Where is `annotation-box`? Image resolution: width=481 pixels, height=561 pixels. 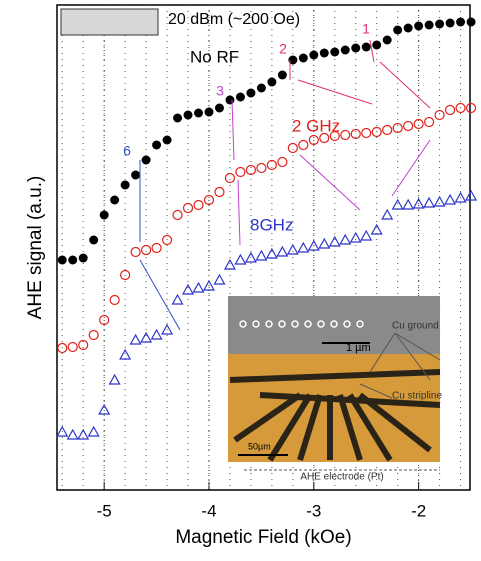 annotation-box is located at coordinates (109, 22).